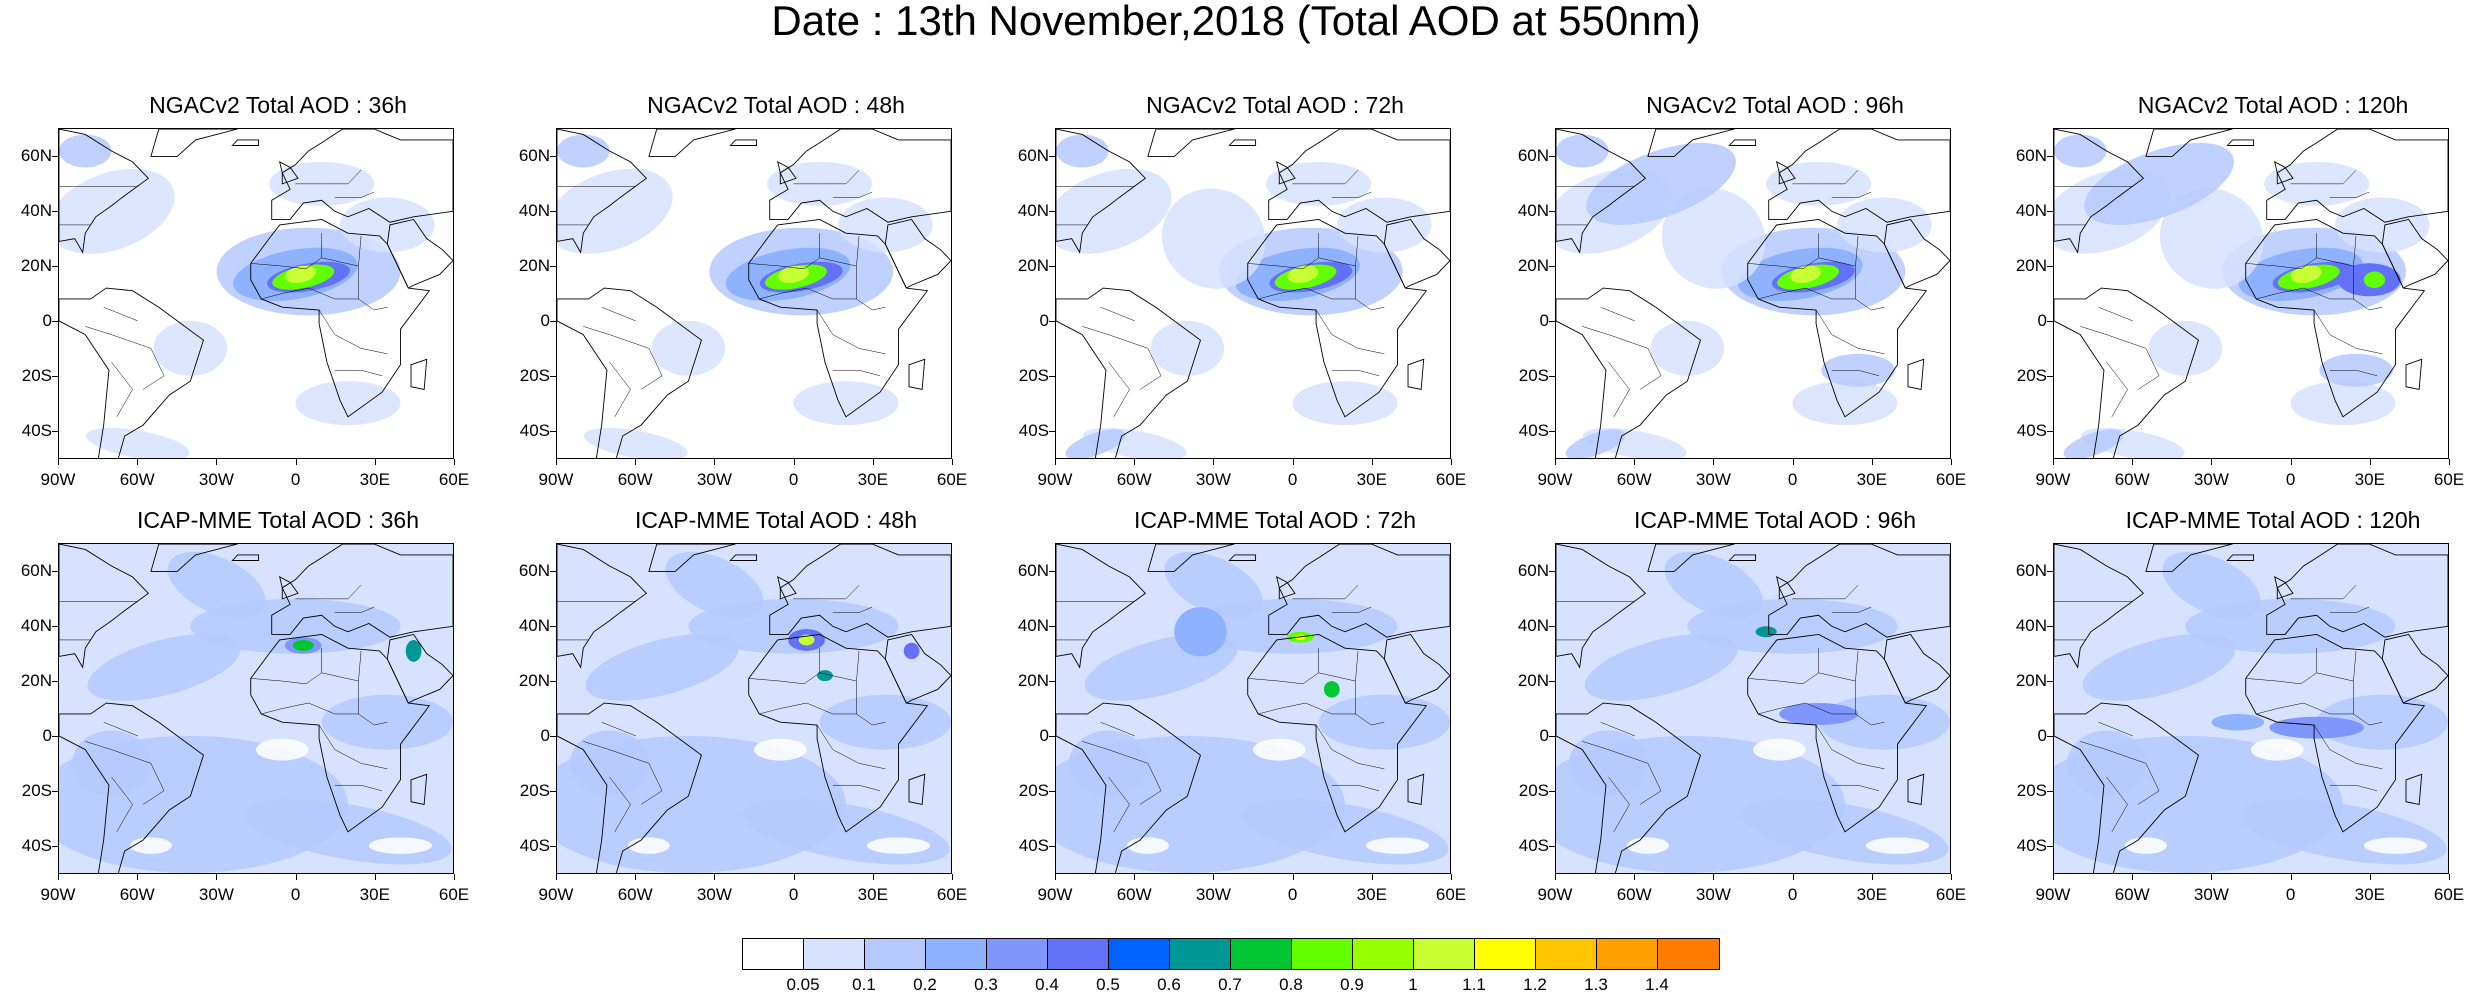  What do you see at coordinates (1275, 105) in the screenshot?
I see `panel-title: NGACv2 Total AOD : 72h` at bounding box center [1275, 105].